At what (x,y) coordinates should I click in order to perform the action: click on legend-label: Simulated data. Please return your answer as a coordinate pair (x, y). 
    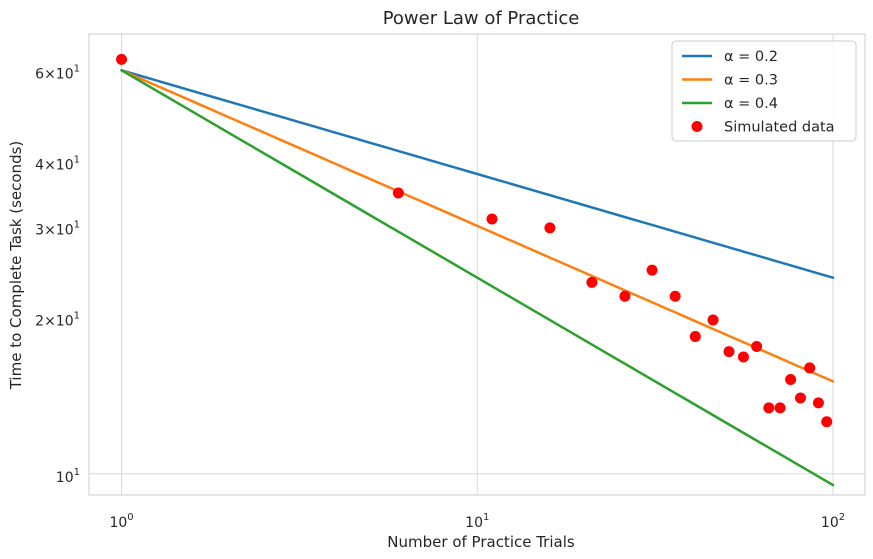
    Looking at the image, I should click on (779, 128).